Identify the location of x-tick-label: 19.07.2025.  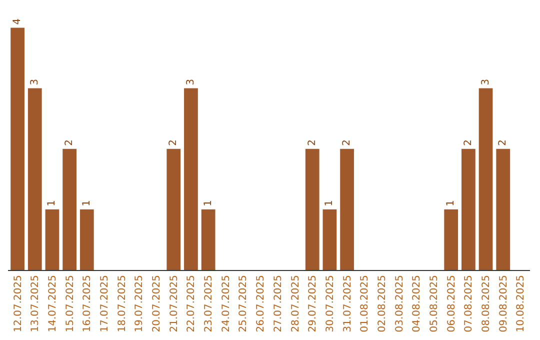
(140, 303).